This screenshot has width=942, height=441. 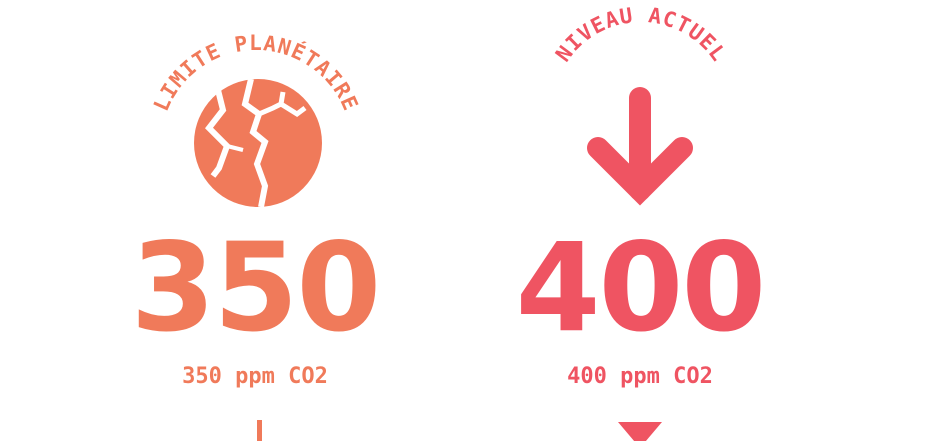 I want to click on arrow-down-icon, so click(x=640, y=146).